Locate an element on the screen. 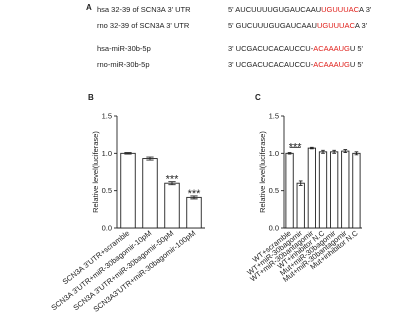  sequence: 5' GUCUUUGUGAUCAAUUGUUUACA 3' is located at coordinates (298, 25).